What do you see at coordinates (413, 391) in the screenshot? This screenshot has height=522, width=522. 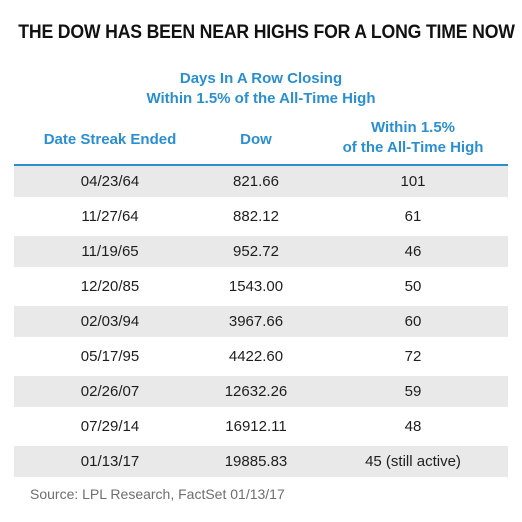 I see `cell-days: 59` at bounding box center [413, 391].